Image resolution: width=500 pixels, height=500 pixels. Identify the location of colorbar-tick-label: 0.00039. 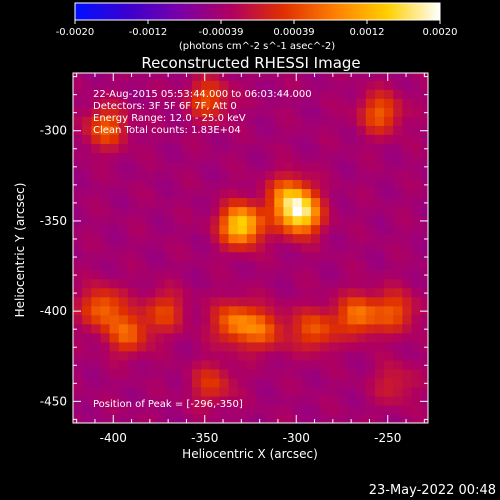
(293, 32).